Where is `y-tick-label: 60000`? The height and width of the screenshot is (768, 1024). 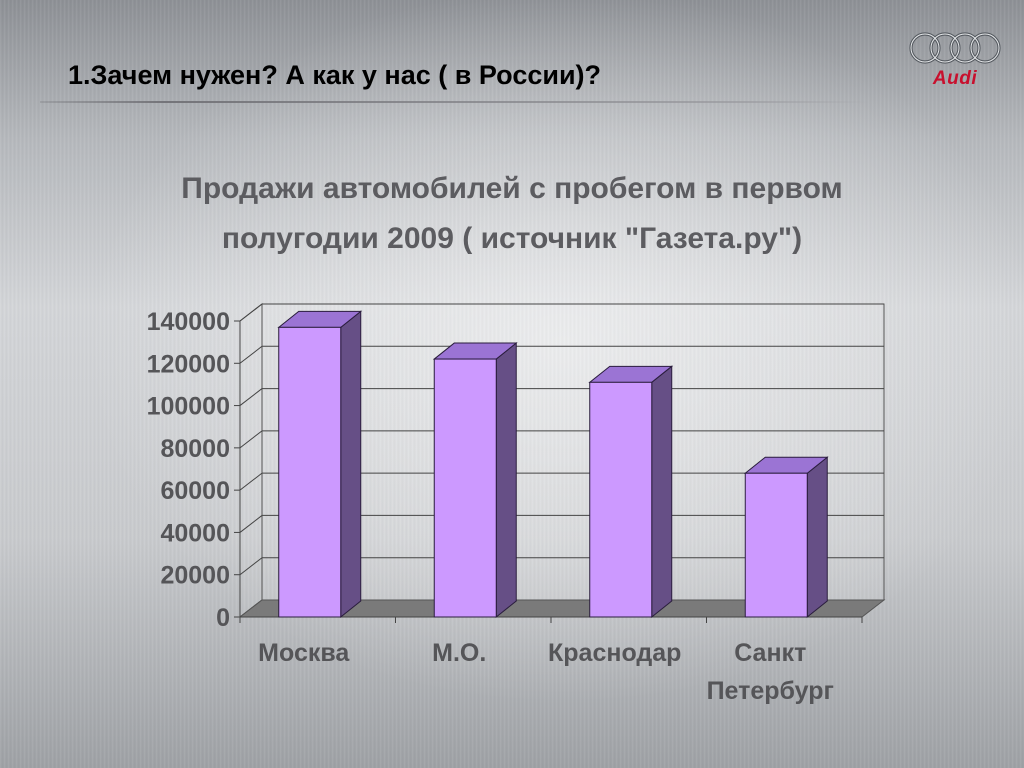 y-tick-label: 60000 is located at coordinates (195, 491).